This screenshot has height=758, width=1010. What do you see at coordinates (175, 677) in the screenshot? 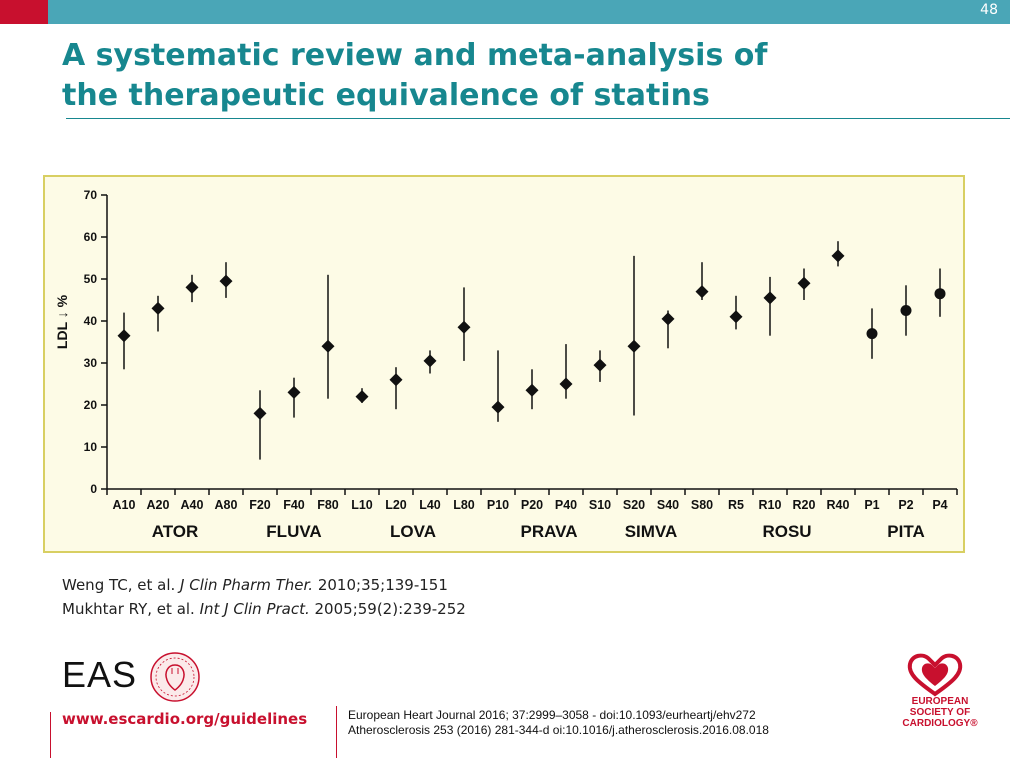
I see `eas-emblem-icon` at bounding box center [175, 677].